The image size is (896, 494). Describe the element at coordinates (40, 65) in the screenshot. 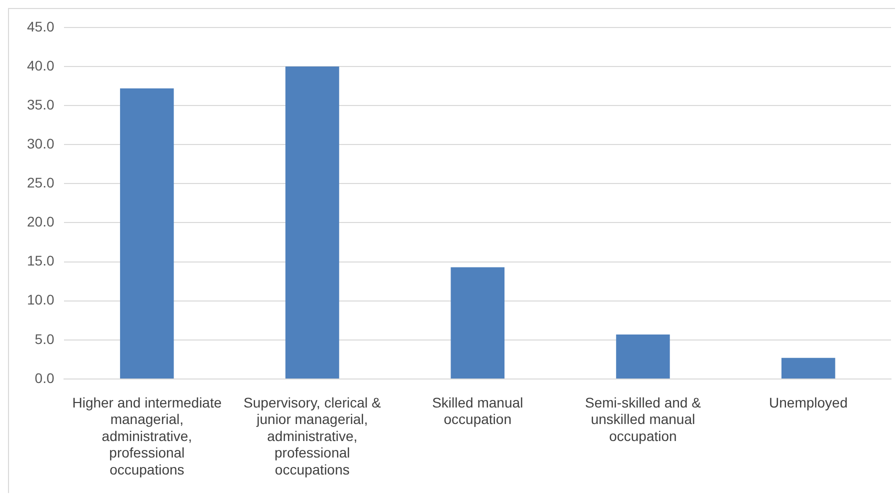

I see `y-tick-label: 40.0` at that location.